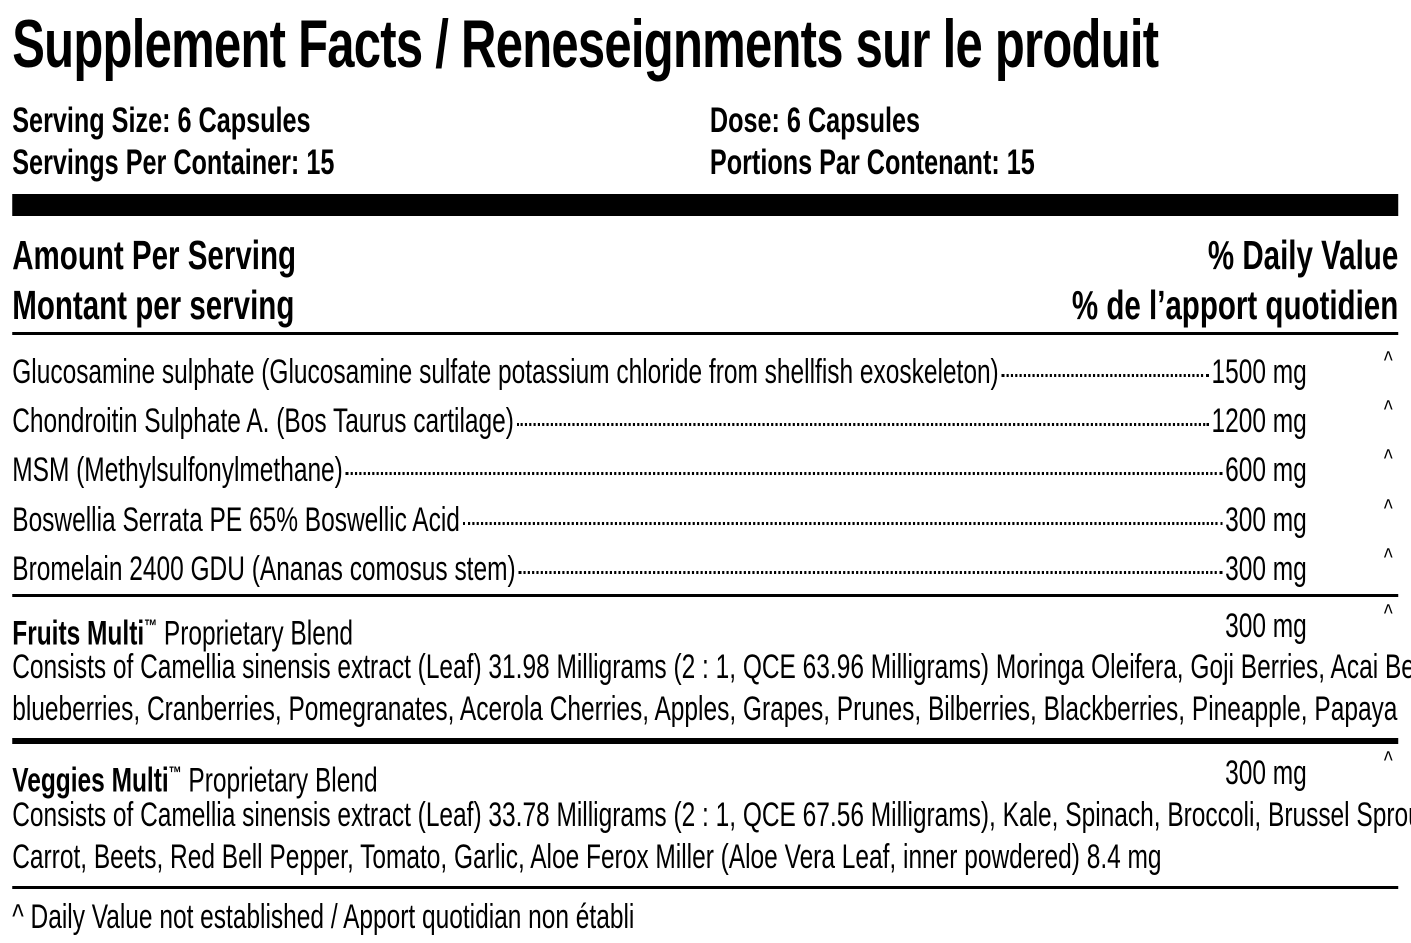  Describe the element at coordinates (161, 120) in the screenshot. I see `serving-size-en: Serving Size: 6 Capsules` at that location.